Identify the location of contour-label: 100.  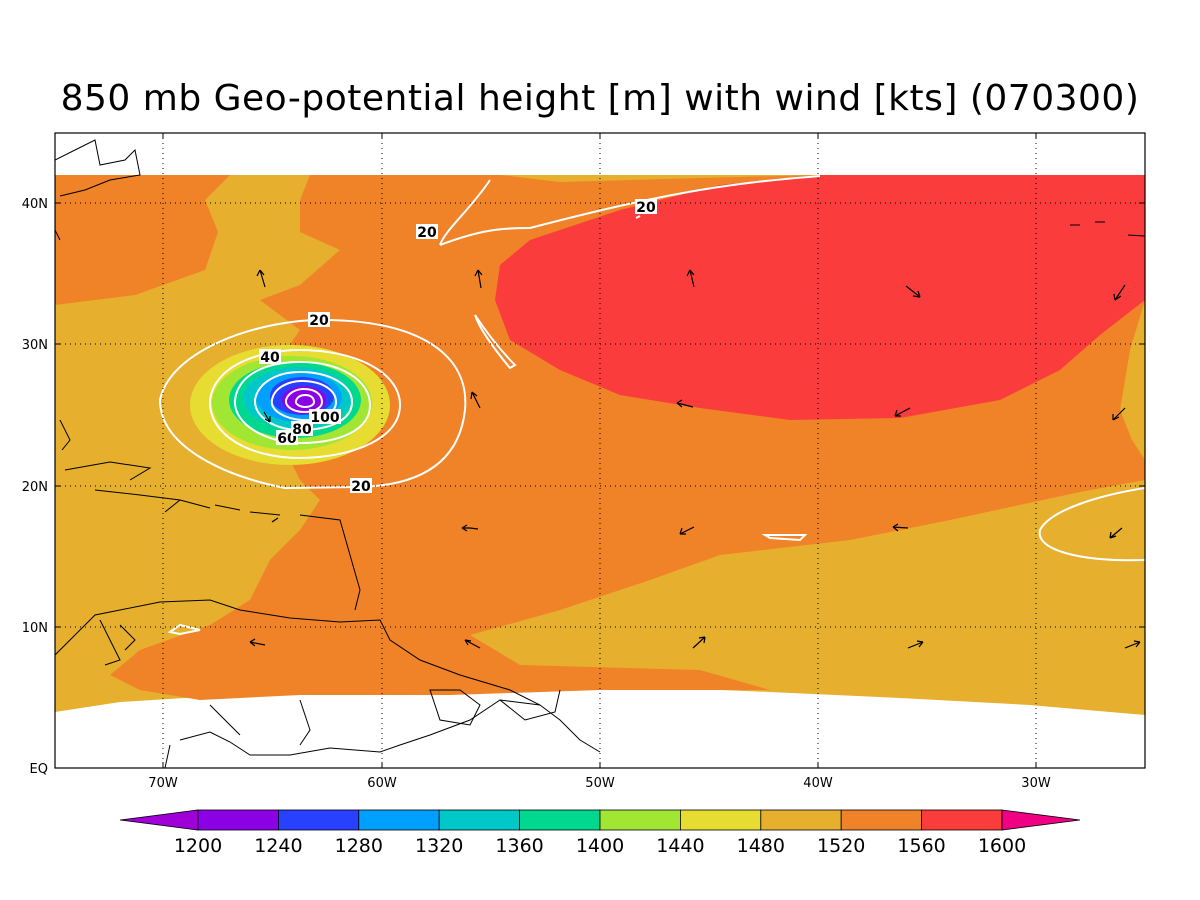
(324, 418).